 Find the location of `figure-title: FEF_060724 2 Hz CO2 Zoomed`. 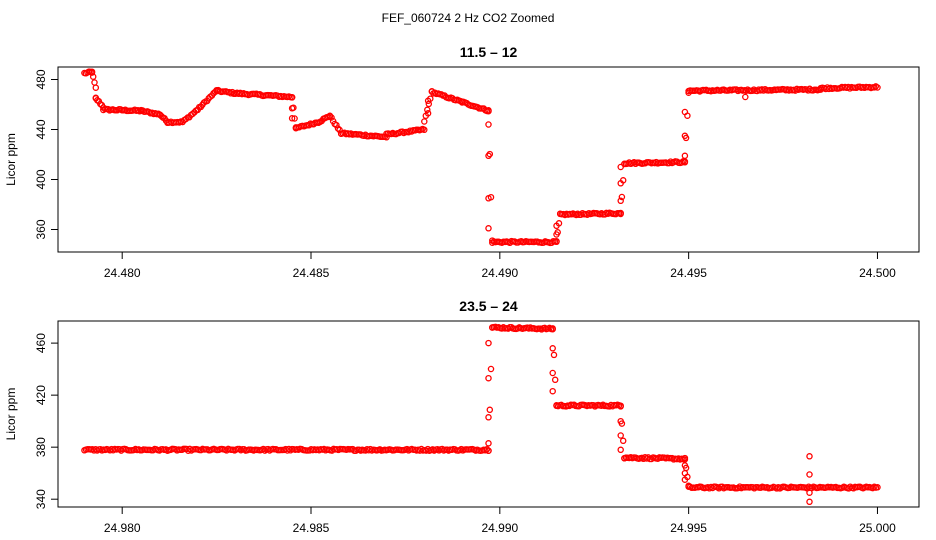

figure-title: FEF_060724 2 Hz CO2 Zoomed is located at coordinates (468, 18).